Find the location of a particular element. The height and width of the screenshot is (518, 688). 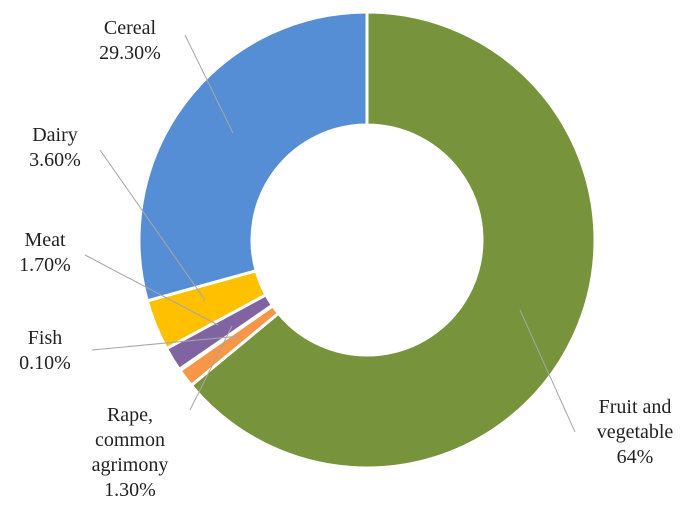

category-label: Rape, common agrimony is located at coordinates (130, 440).